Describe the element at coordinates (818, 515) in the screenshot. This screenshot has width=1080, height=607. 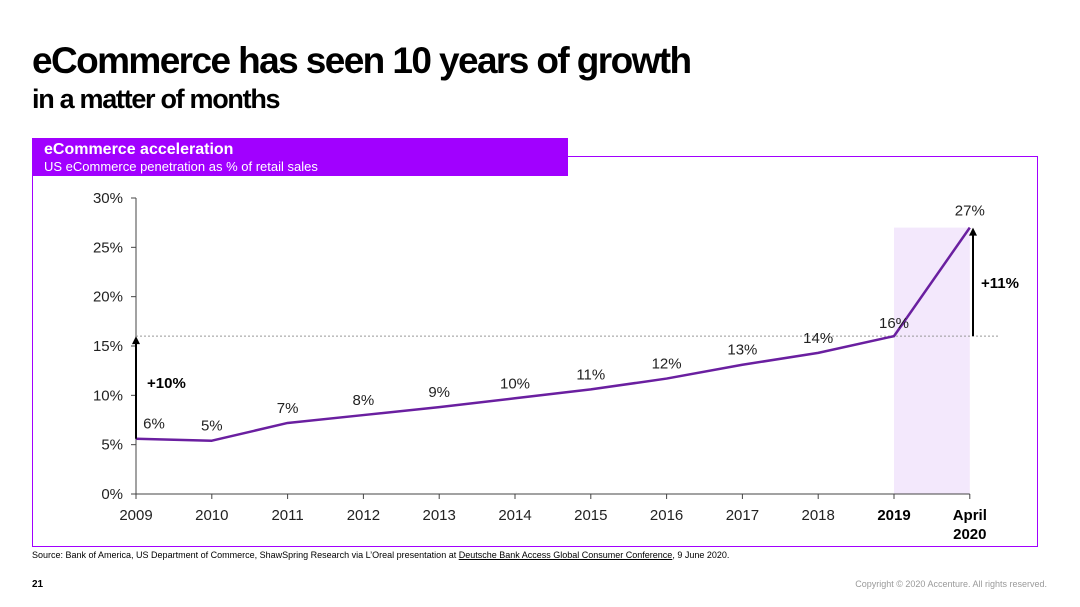
I see `x-tick-label: 2018` at that location.